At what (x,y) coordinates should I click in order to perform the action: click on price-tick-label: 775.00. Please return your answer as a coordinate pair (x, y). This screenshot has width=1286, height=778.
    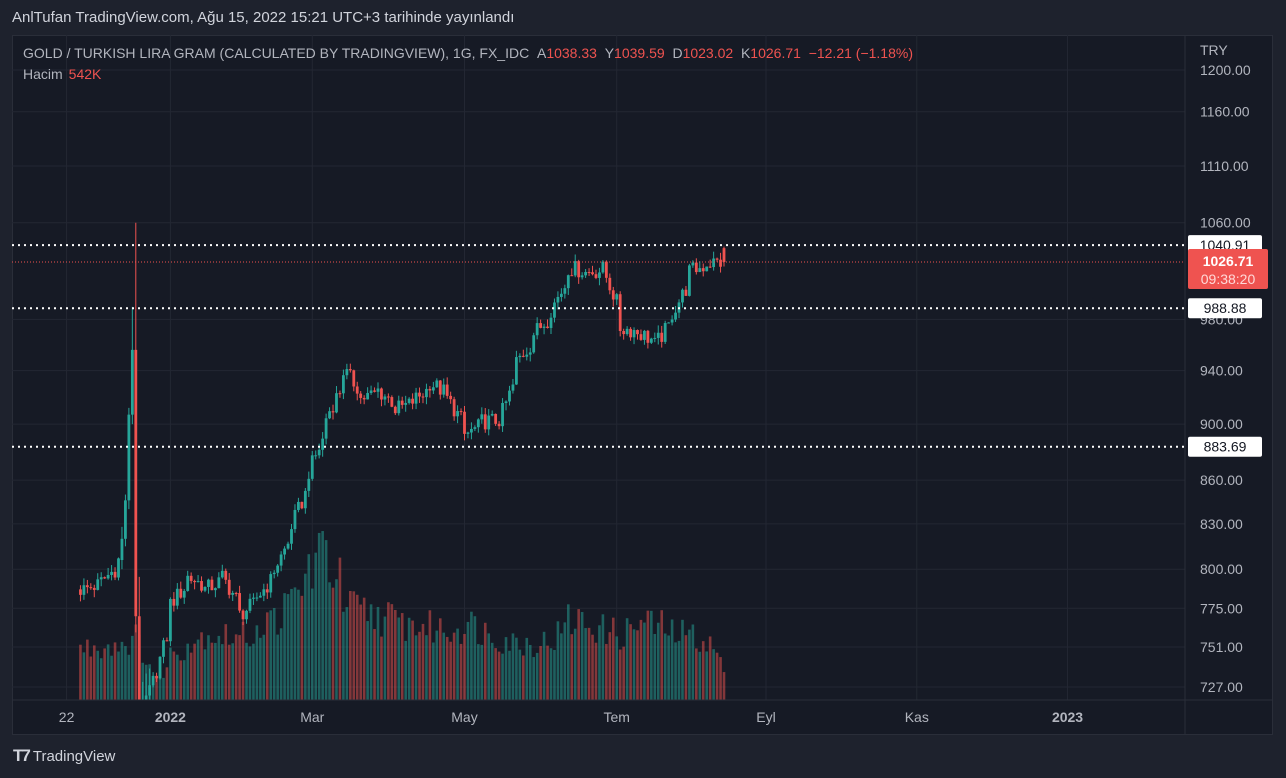
    Looking at the image, I should click on (1221, 608).